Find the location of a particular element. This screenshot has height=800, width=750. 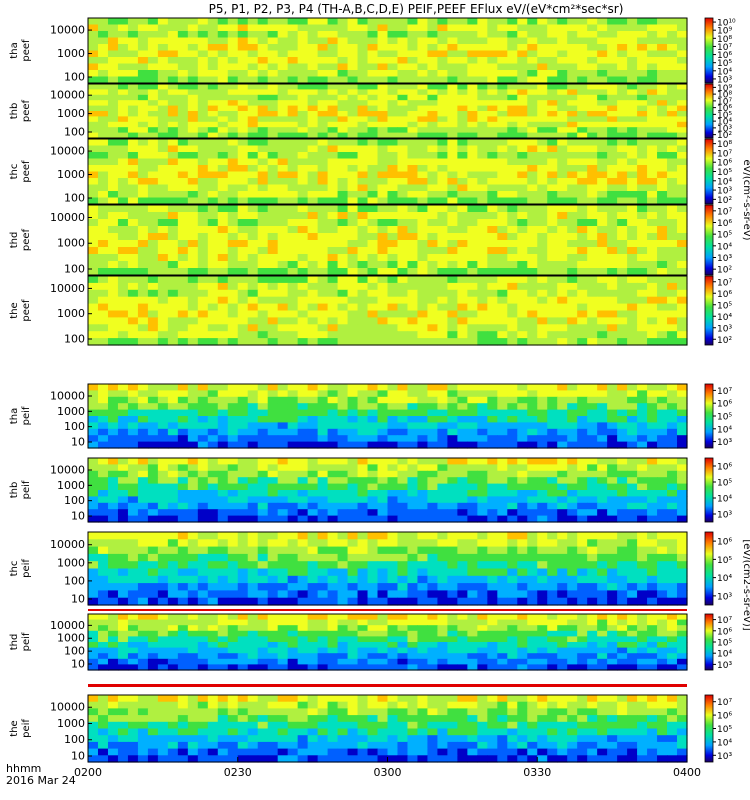

colorbar-tick-label: 10⁷ is located at coordinates (724, 392).